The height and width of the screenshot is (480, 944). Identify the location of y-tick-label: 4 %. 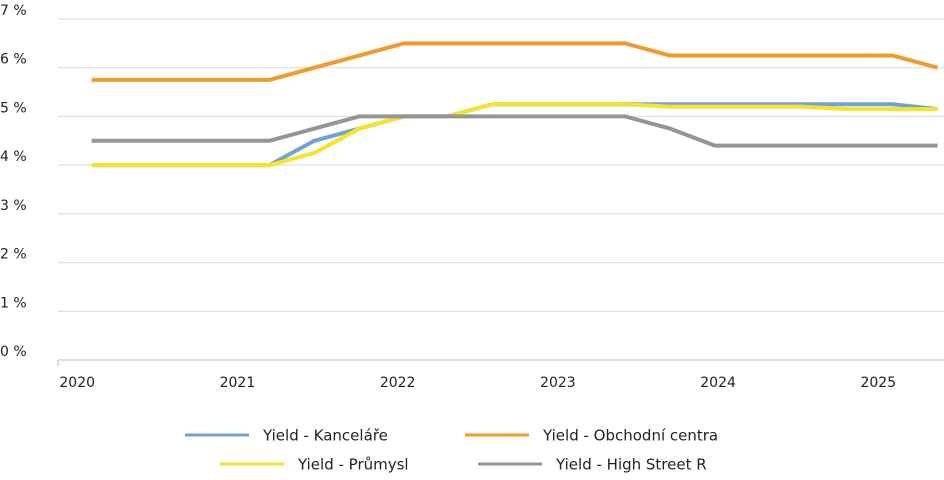
(13, 157).